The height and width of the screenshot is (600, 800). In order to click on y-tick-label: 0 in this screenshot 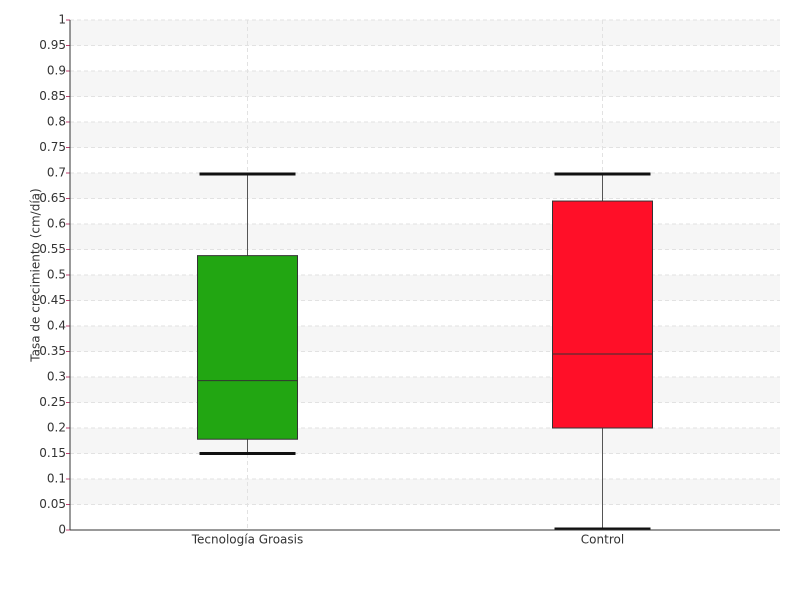, I will do `click(62, 530)`.